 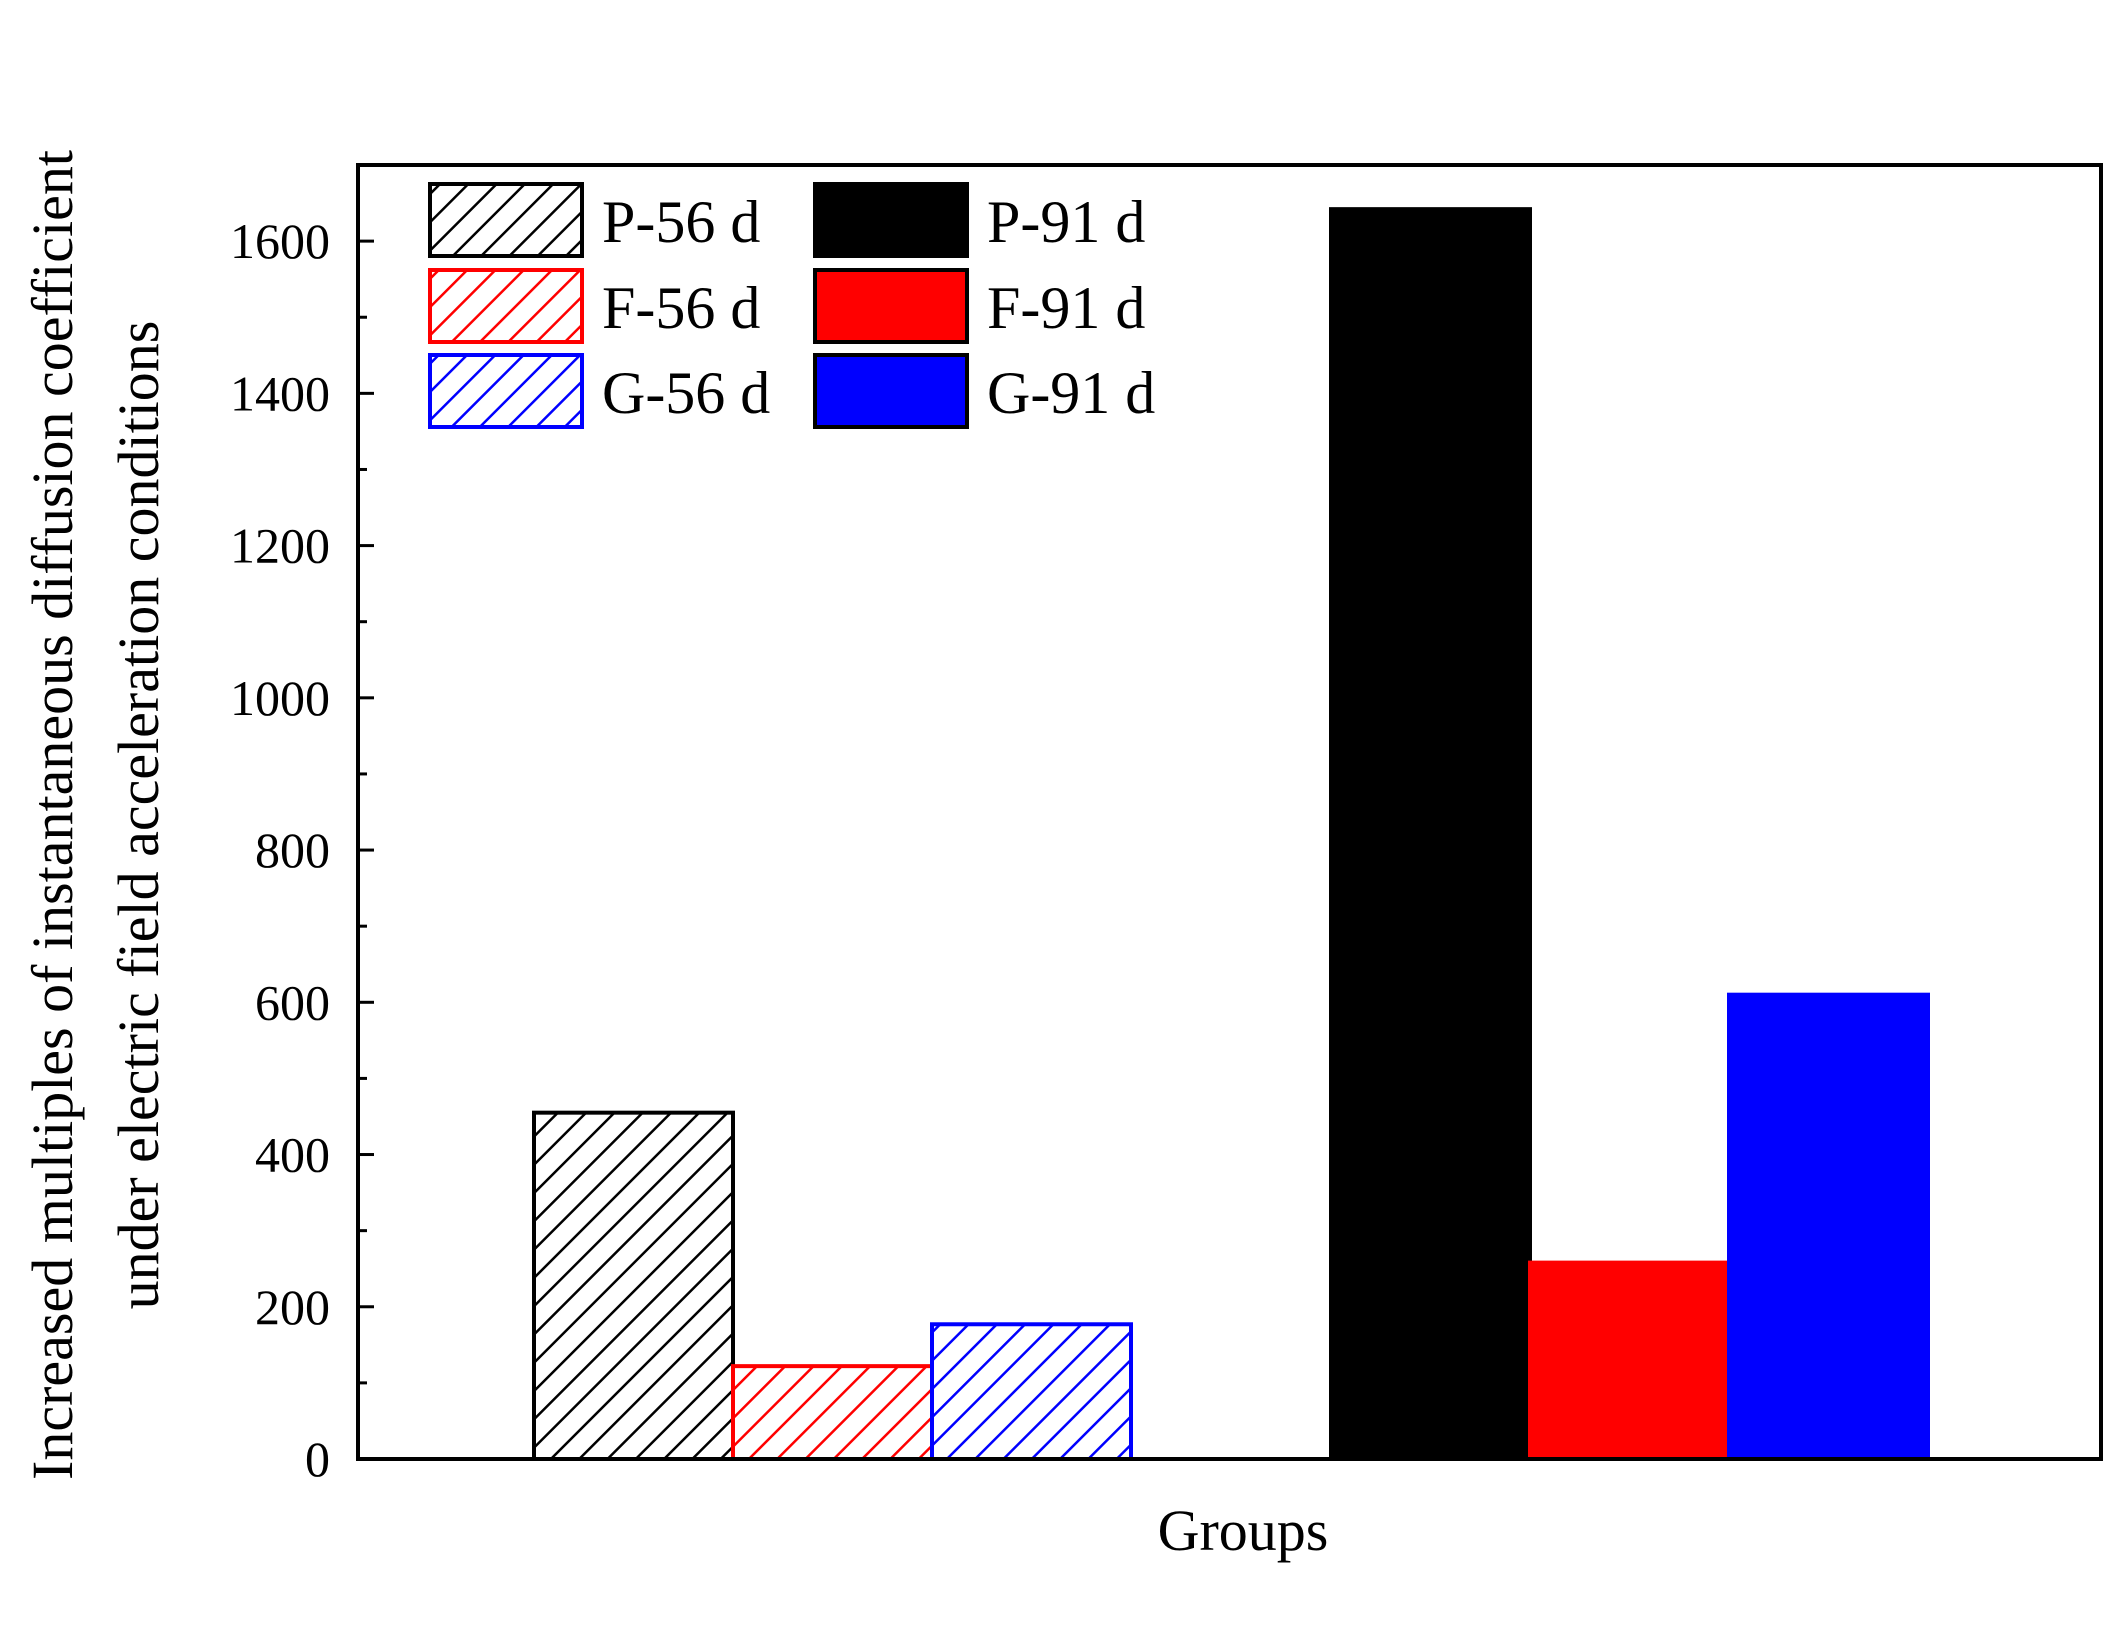 What do you see at coordinates (891, 391) in the screenshot?
I see `legend-swatch-g-91-d` at bounding box center [891, 391].